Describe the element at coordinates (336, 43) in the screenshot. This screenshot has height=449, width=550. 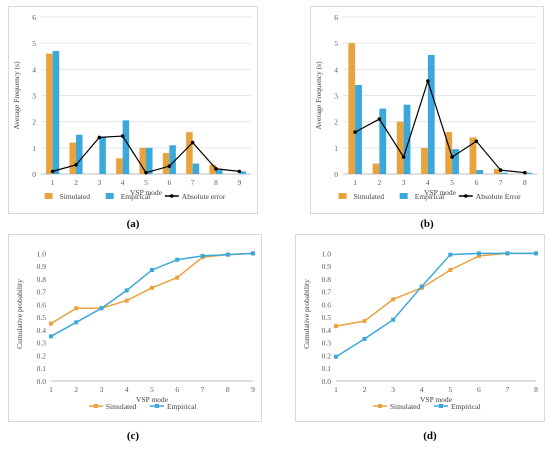
I see `y-tick-label: 5` at that location.